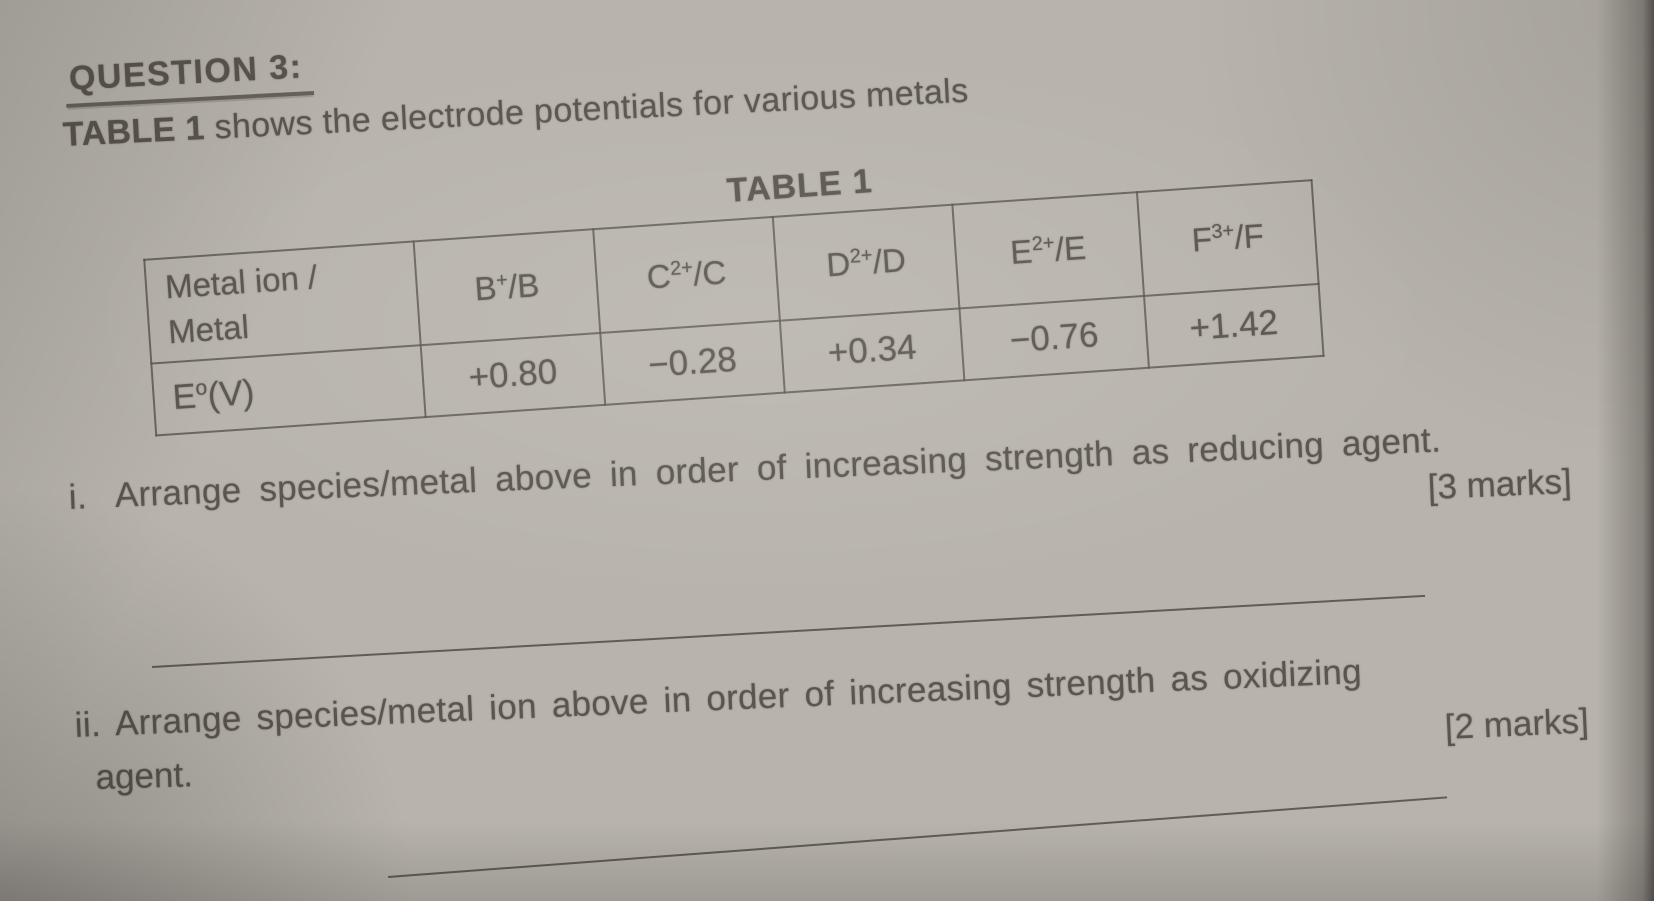  Describe the element at coordinates (1222, 231) in the screenshot. I see `species-charge: 3+` at that location.